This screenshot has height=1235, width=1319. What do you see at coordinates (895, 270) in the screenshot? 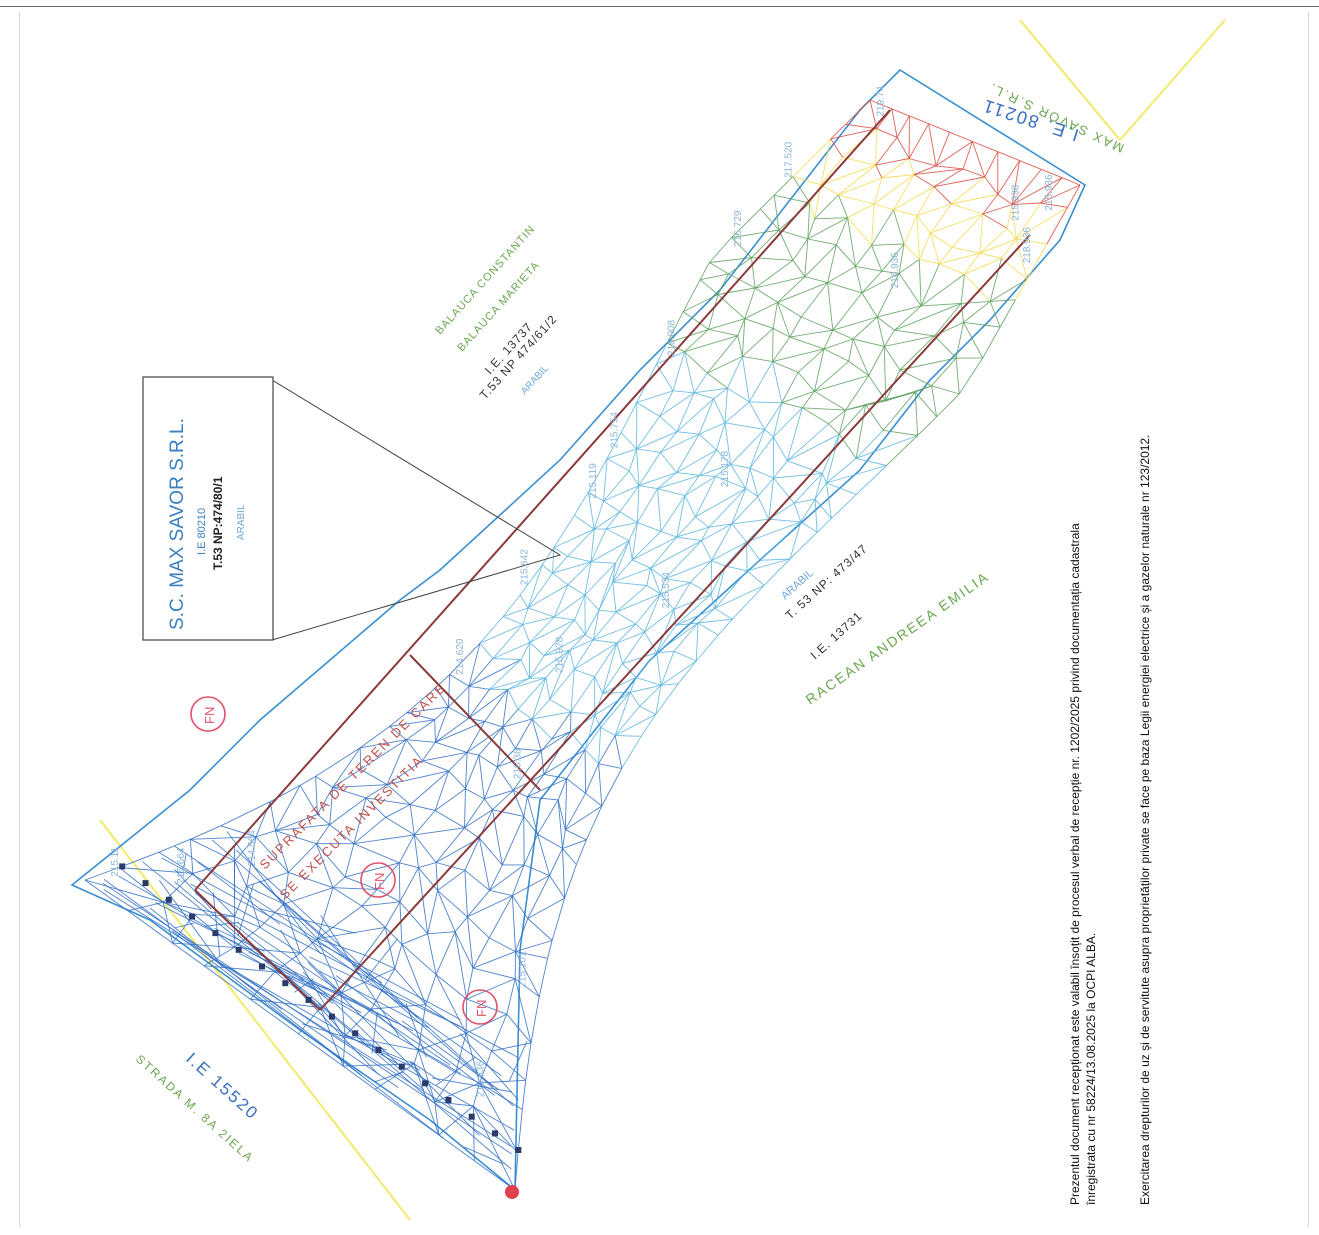
I see `elevation-label: 216.936` at bounding box center [895, 270].